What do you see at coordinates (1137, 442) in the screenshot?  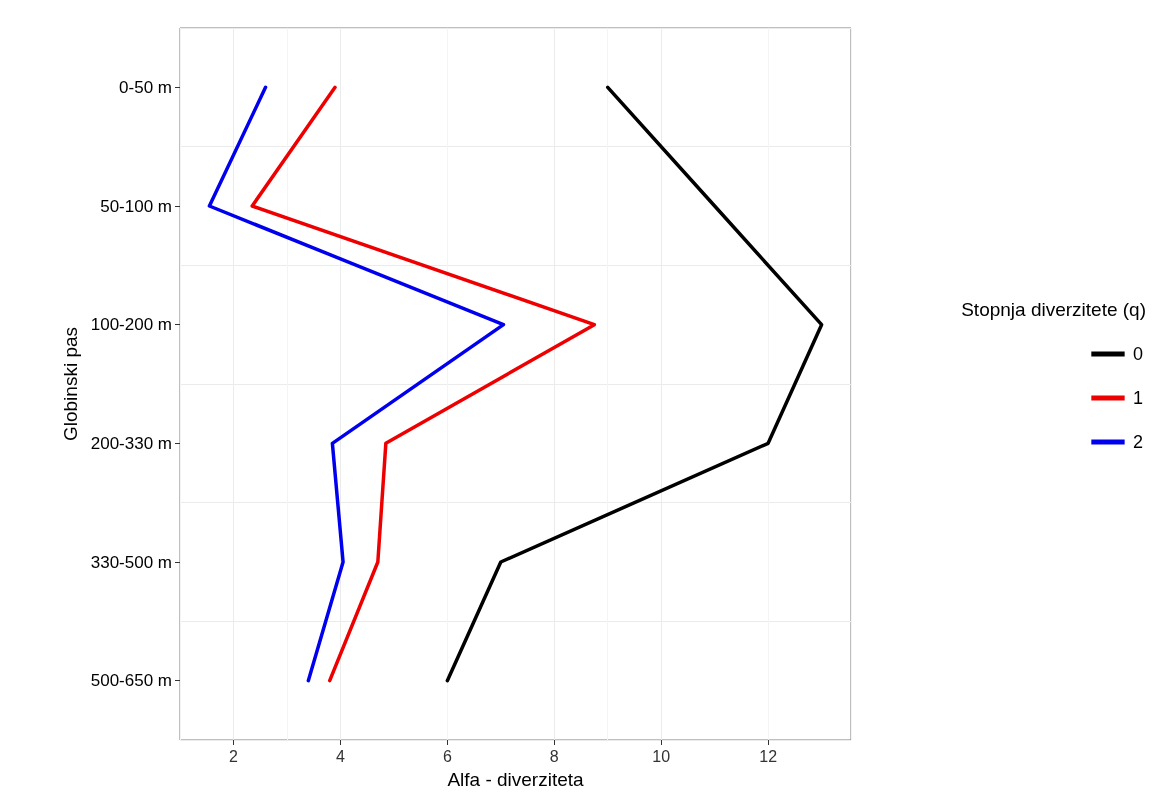 I see `legend-label: 2` at bounding box center [1137, 442].